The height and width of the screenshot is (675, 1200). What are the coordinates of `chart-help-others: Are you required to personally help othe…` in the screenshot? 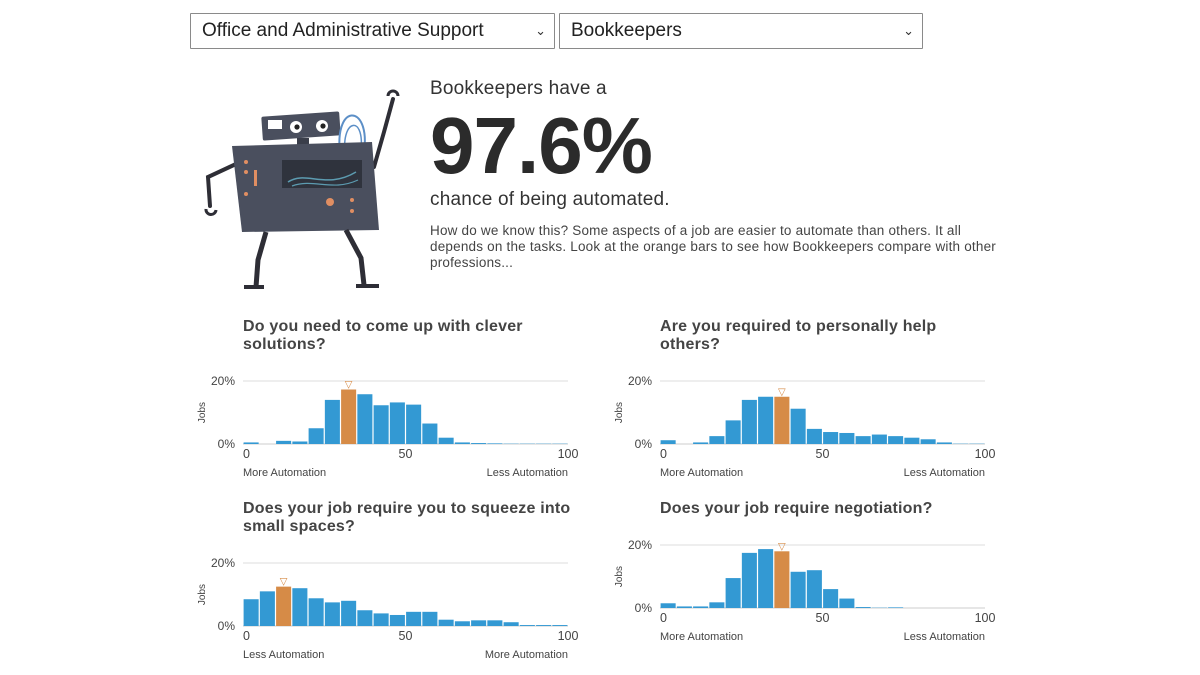 It's located at (812, 405).